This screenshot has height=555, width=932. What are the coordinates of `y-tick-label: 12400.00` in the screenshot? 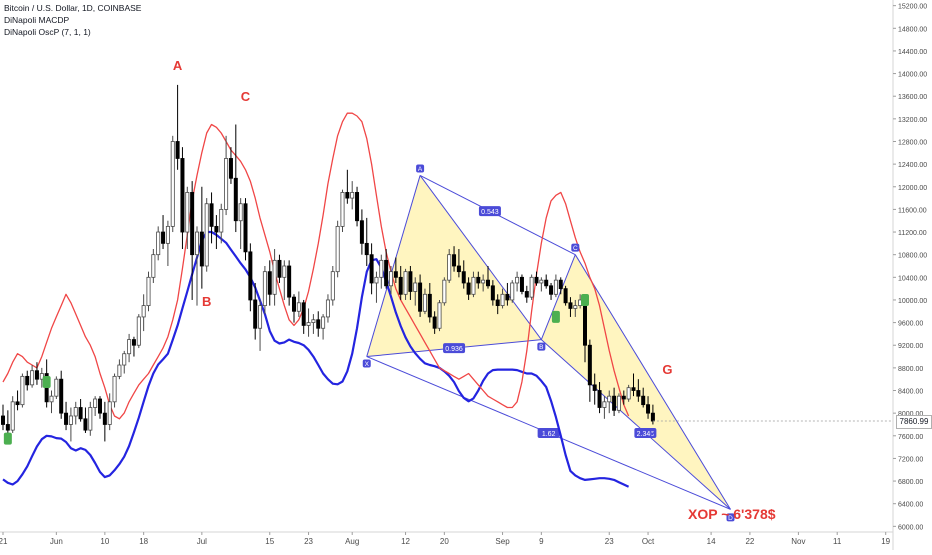 It's located at (912, 165).